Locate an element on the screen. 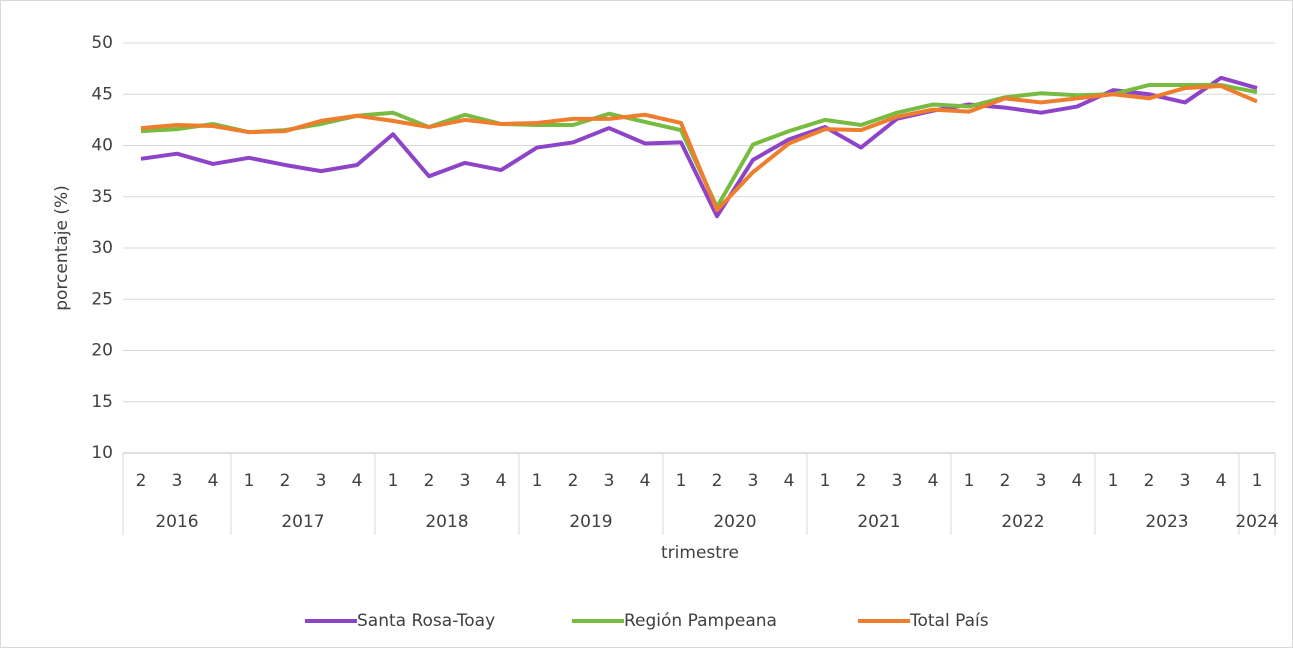 The image size is (1293, 648). x-group-label: 2016 is located at coordinates (176, 522).